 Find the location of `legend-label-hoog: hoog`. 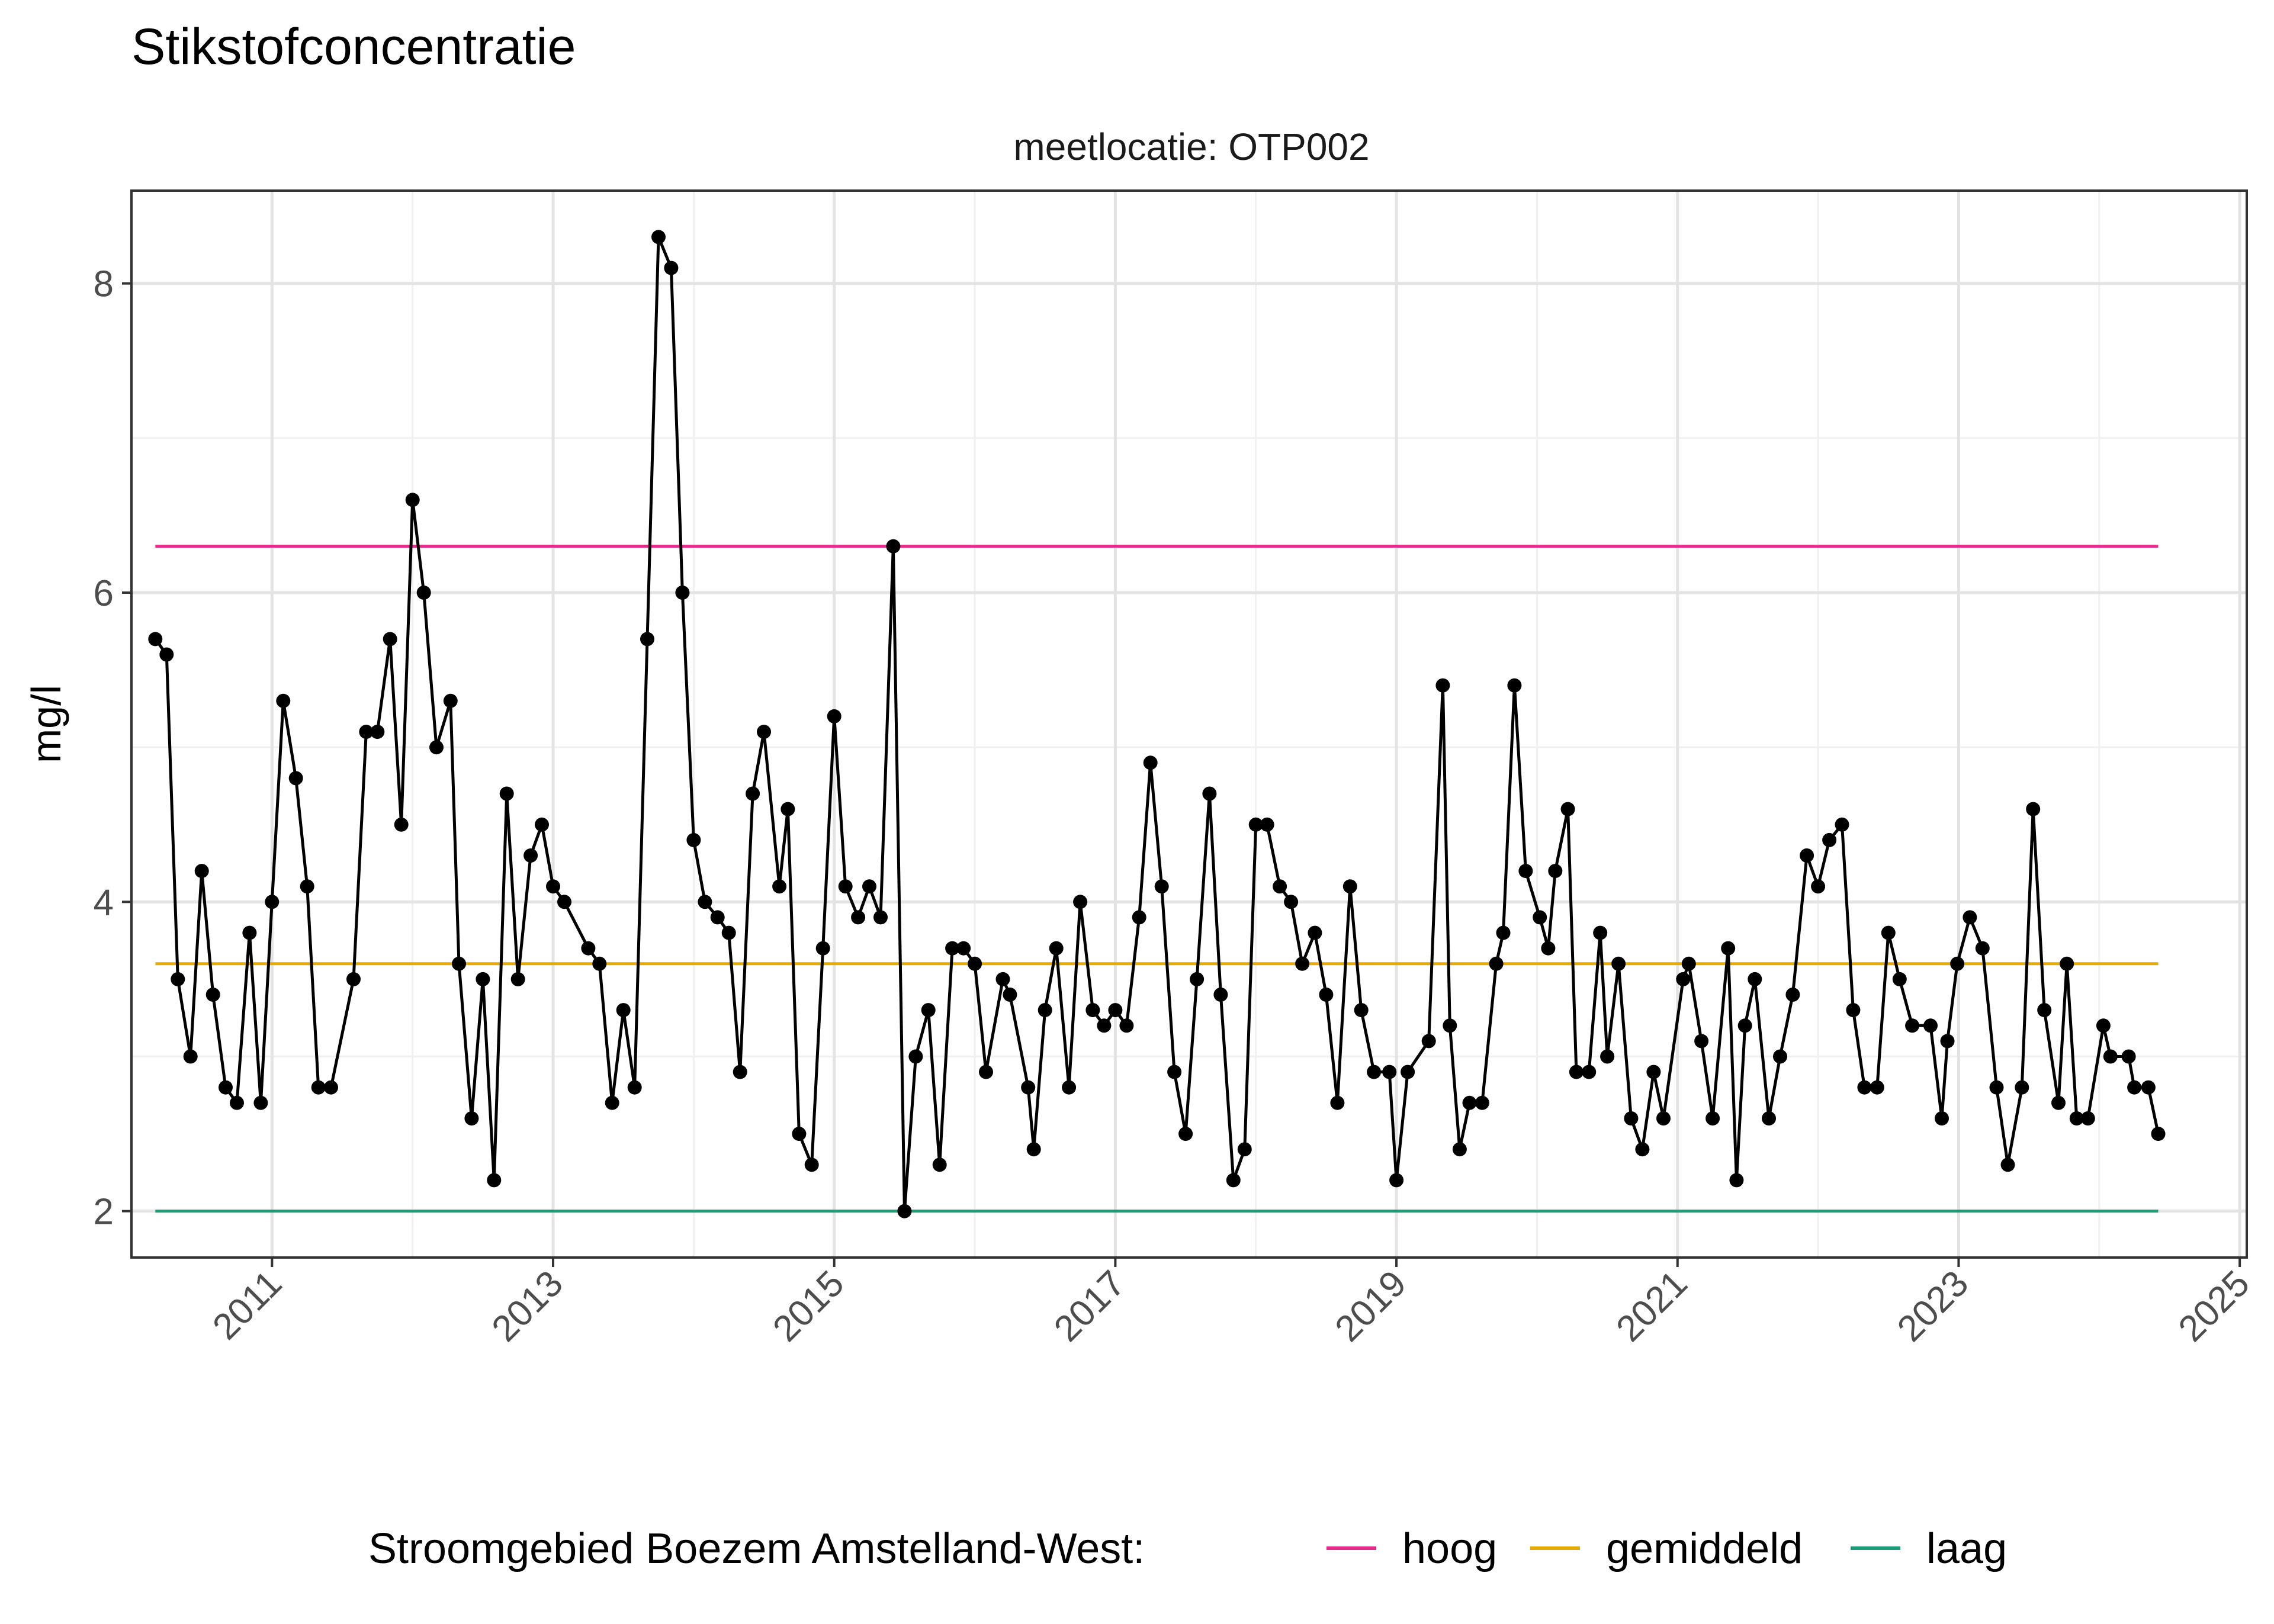

legend-label-hoog: hoog is located at coordinates (1449, 1548).